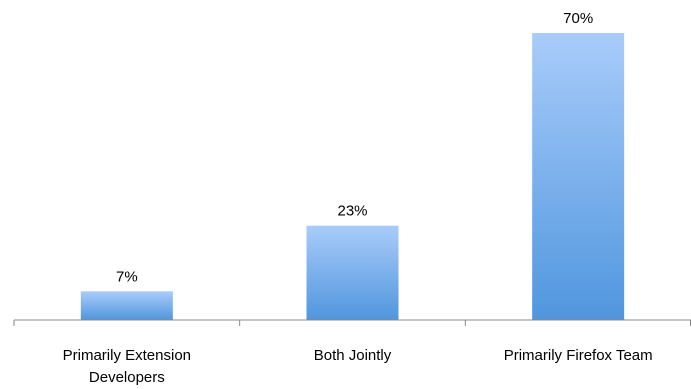 This screenshot has height=389, width=691. Describe the element at coordinates (127, 355) in the screenshot. I see `category-label: Primarily Extension` at that location.